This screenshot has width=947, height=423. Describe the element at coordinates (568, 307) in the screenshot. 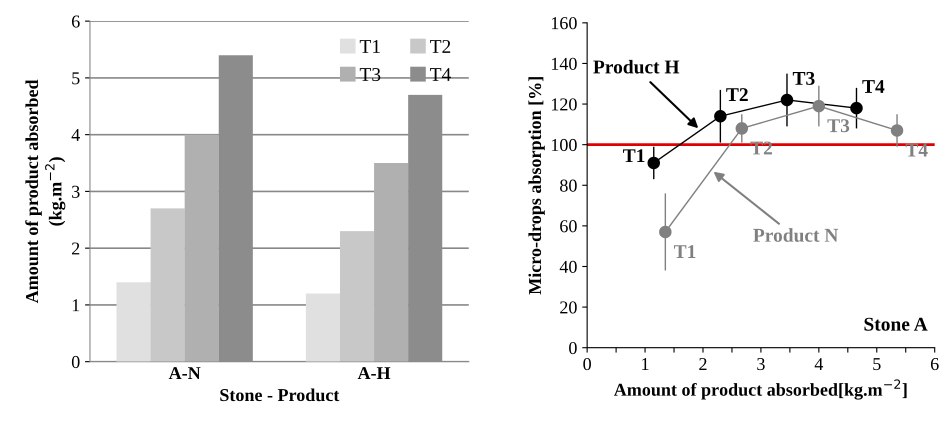

I see `y-tick-label: 20` at that location.